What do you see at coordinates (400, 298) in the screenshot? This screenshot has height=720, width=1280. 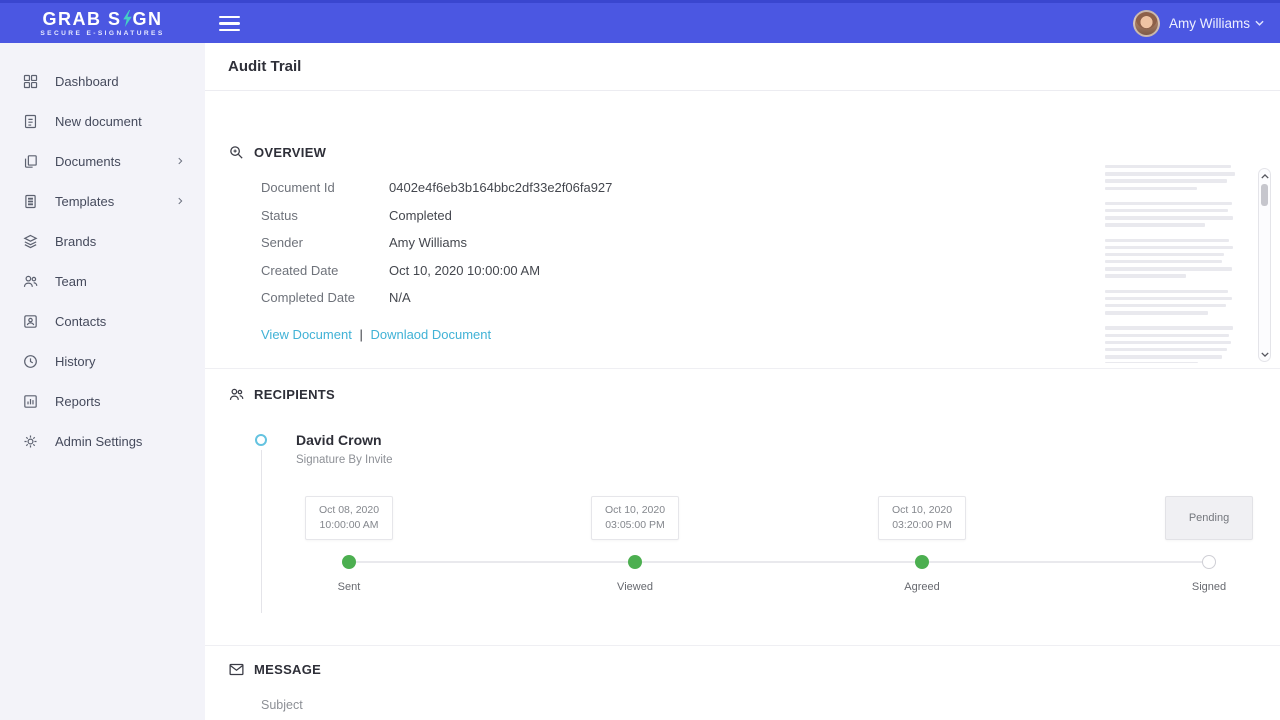 I see `field-value: N/A` at bounding box center [400, 298].